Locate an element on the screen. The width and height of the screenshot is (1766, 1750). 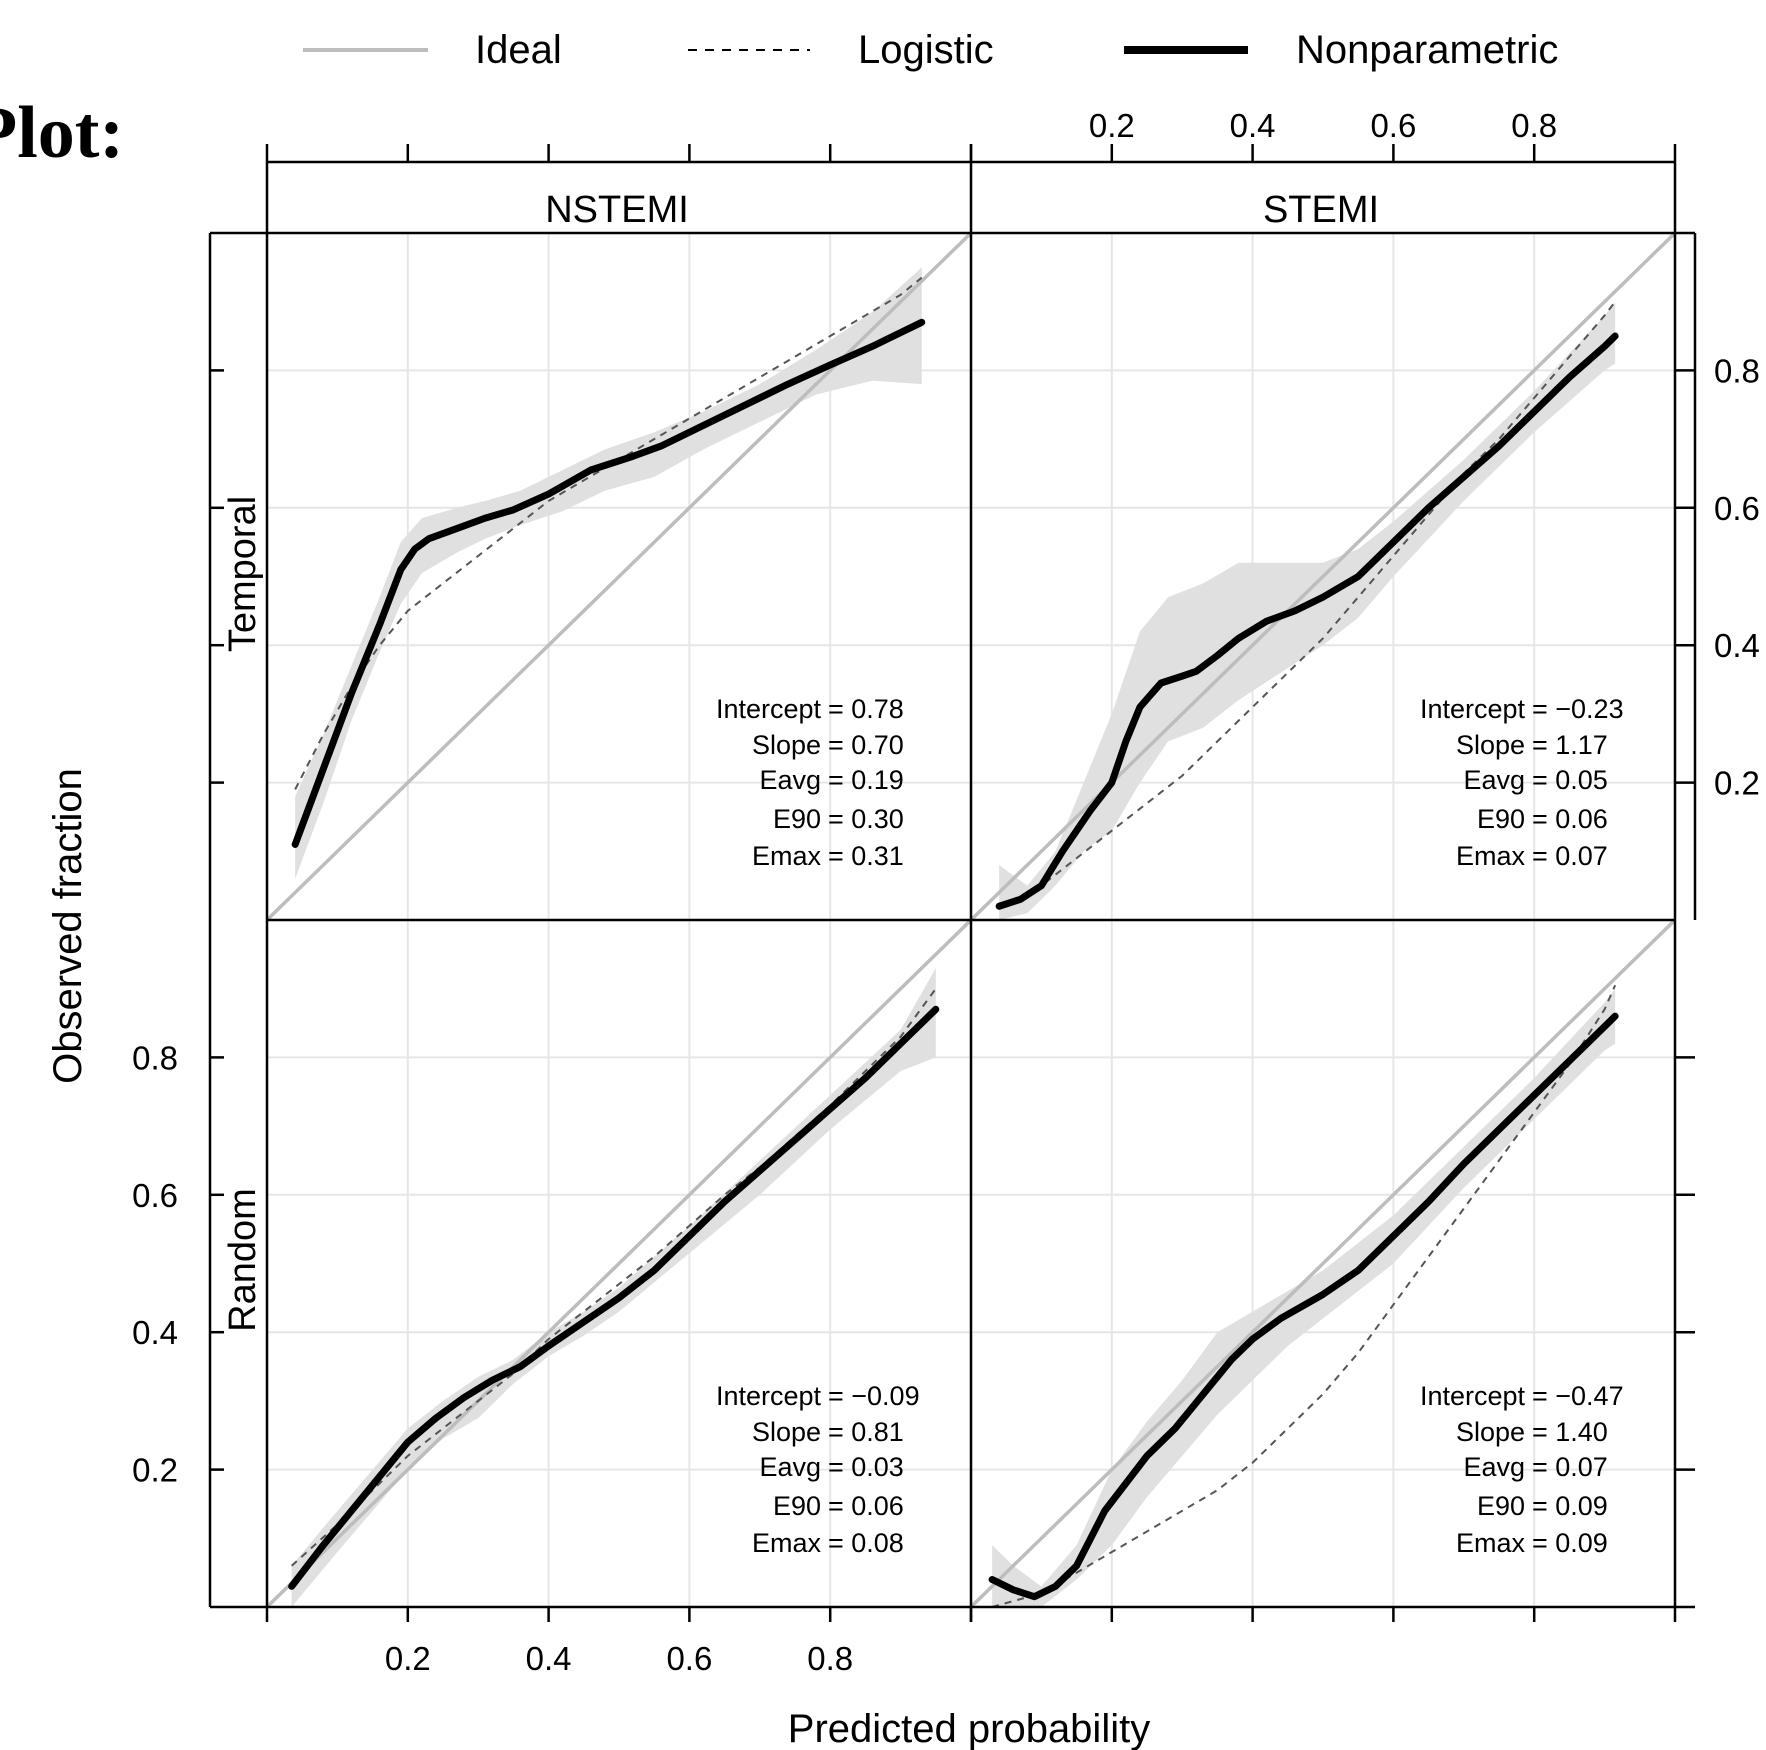
x-tick-label-top: 0.6 is located at coordinates (1393, 125).